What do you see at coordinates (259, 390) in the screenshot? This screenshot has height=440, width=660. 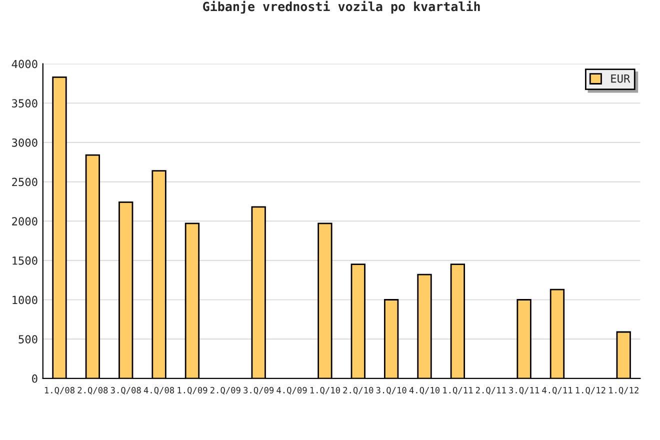 I see `x-tick-label: 3.Q/09` at bounding box center [259, 390].